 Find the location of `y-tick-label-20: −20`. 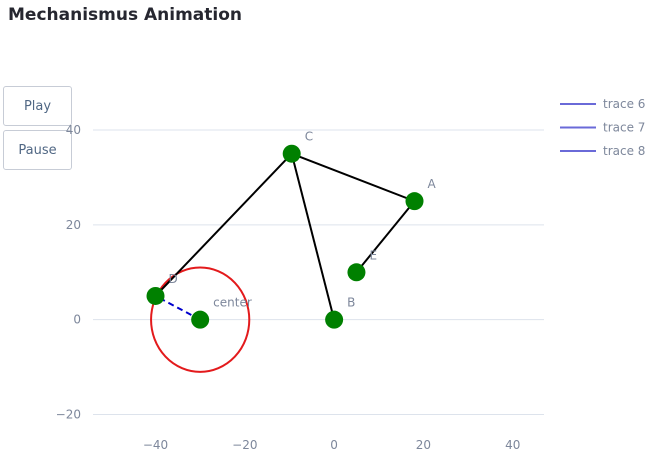

y-tick-label-20: −20 is located at coordinates (68, 415).